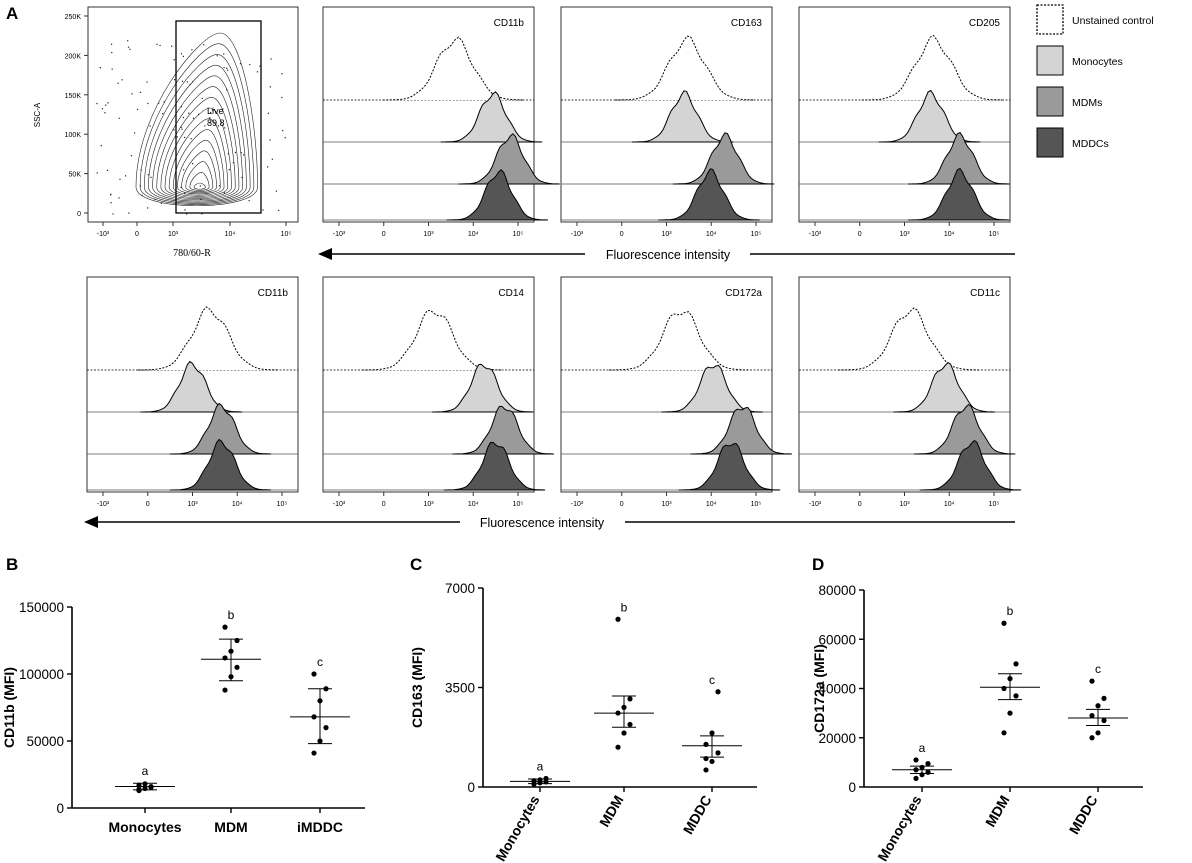  Describe the element at coordinates (676, 392) in the screenshot. I see `histogram-panel-cd172a: CD172a -10³ 0 10³ 10⁴ 10⁵` at that location.